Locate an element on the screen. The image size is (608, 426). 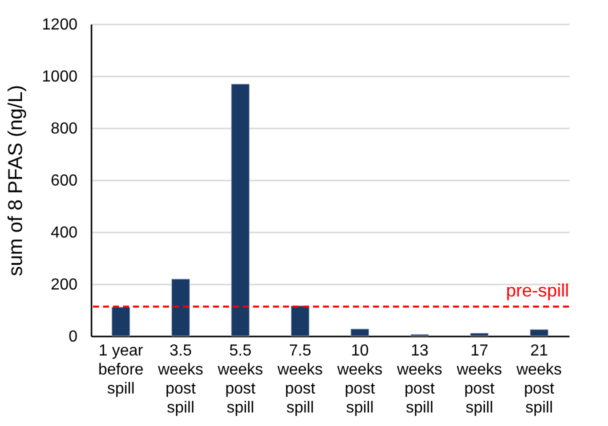
y-tick-label: 200 is located at coordinates (64, 285).